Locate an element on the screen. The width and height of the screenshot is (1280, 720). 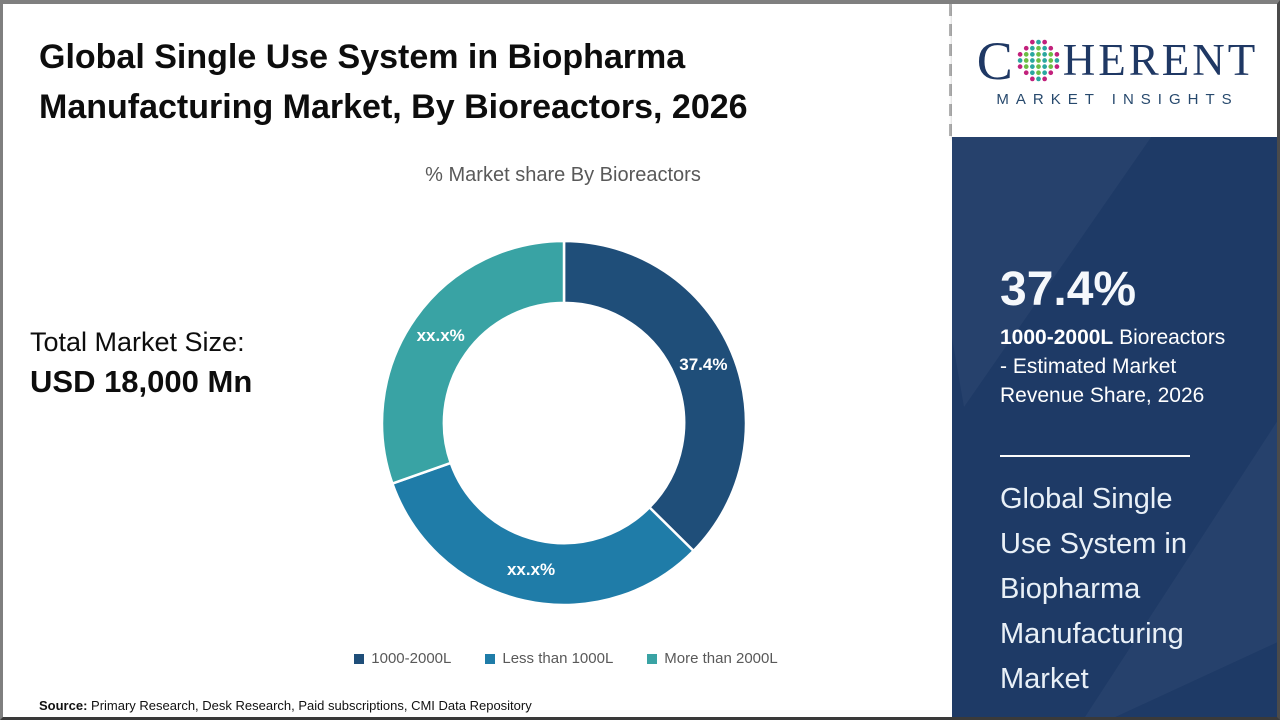
legend-item-1000-2000l: 1000-2000L is located at coordinates (402, 658).